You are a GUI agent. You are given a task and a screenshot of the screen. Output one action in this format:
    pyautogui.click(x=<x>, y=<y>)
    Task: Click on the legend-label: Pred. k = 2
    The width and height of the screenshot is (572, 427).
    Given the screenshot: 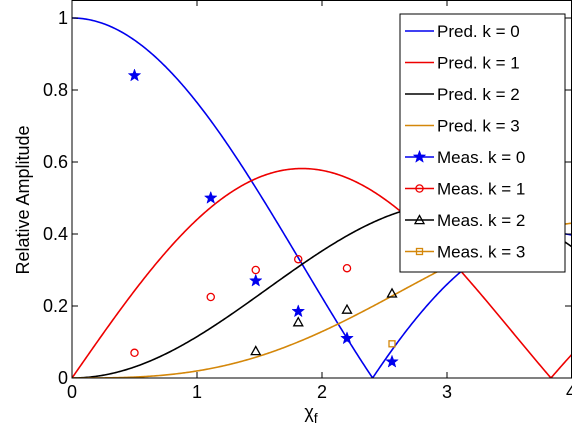 What is the action you would take?
    pyautogui.click(x=478, y=94)
    